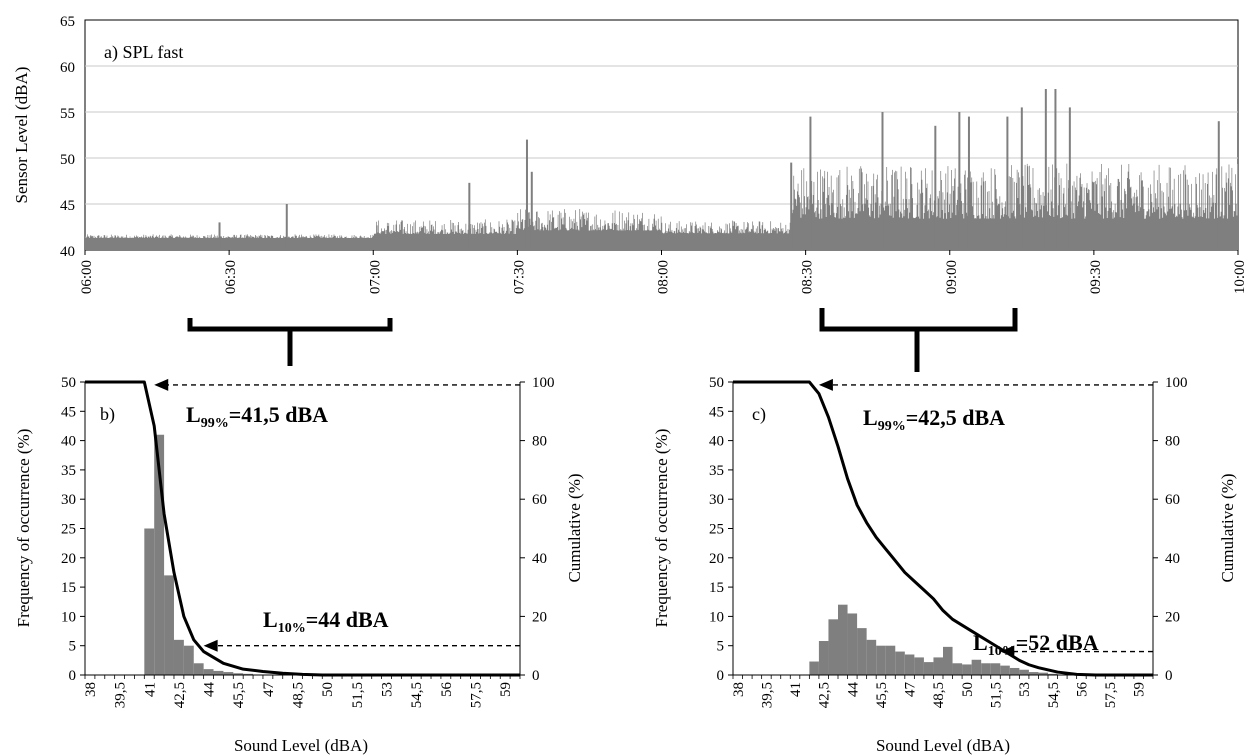 The width and height of the screenshot is (1248, 756). Describe the element at coordinates (664, 277) in the screenshot. I see `panel-a-x-tick-label: 08:00` at that location.